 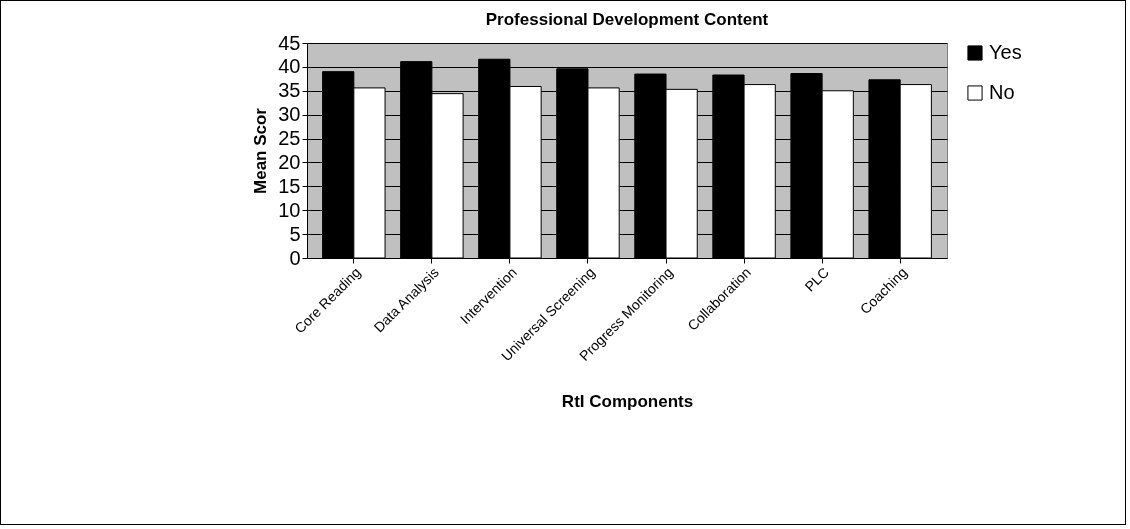 What do you see at coordinates (289, 185) in the screenshot?
I see `y-tick-label: 15` at bounding box center [289, 185].